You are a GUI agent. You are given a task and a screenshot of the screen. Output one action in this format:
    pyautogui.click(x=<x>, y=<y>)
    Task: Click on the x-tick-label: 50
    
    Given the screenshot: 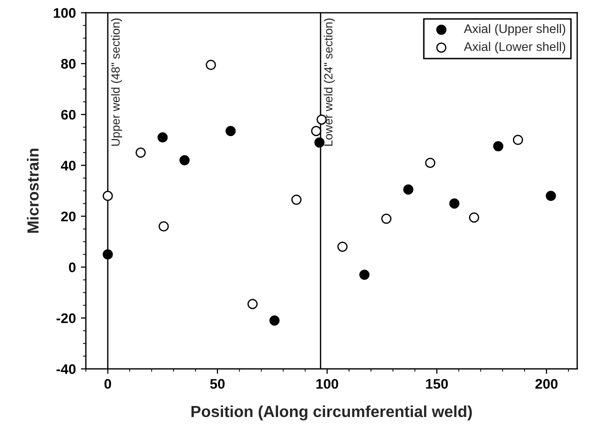 What is the action you would take?
    pyautogui.click(x=217, y=383)
    